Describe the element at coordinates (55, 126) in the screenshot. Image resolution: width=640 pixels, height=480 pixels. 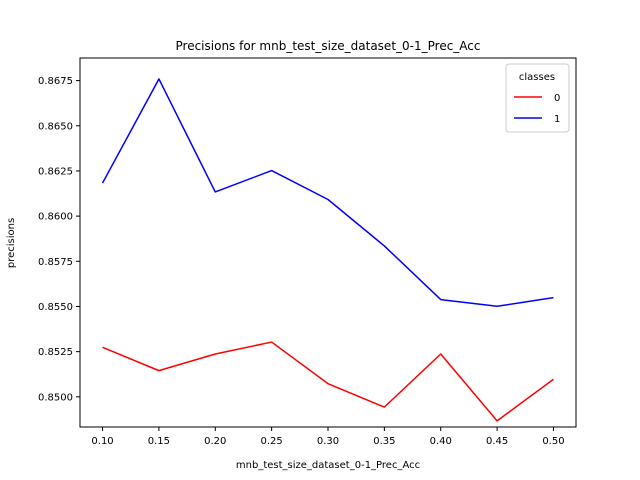
I see `y-tick-label: 0.8650` at that location.